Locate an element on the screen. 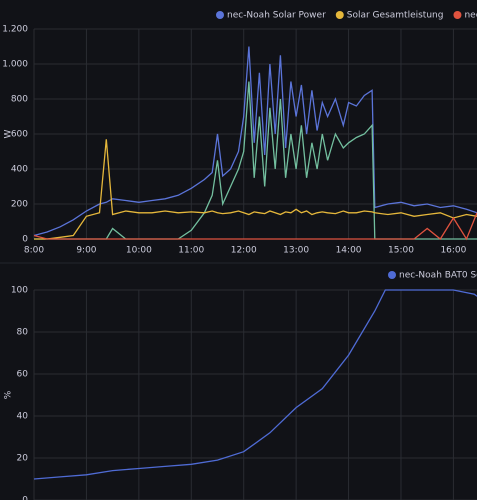 This screenshot has width=477, height=500. y-tick-label: 600 is located at coordinates (19, 135).